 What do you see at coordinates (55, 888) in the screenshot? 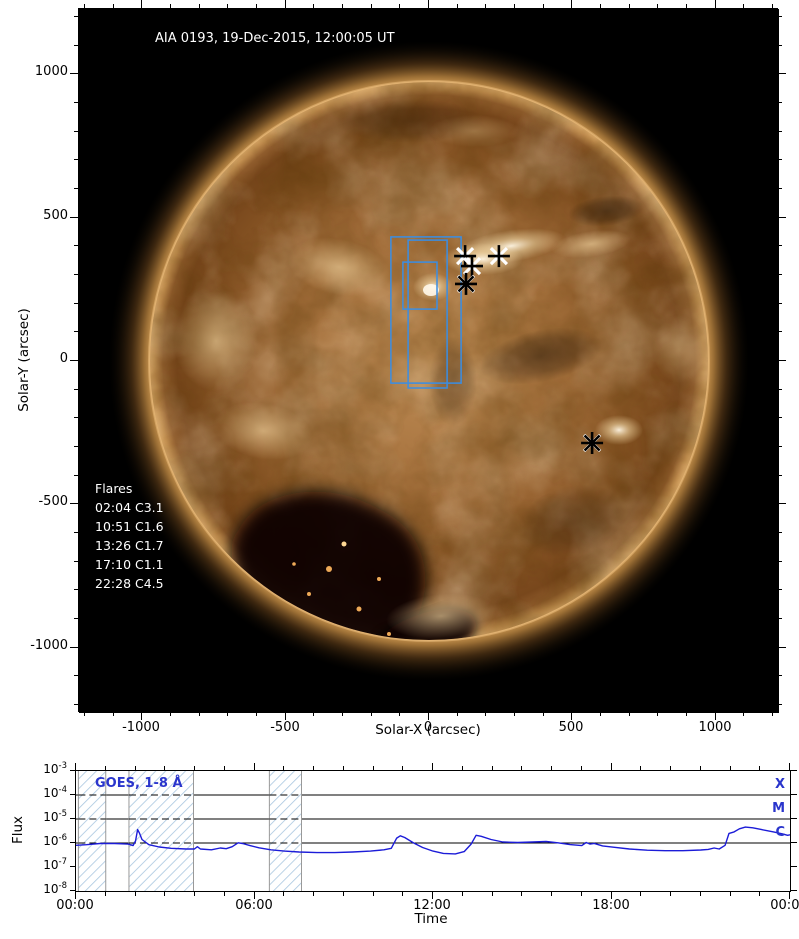
I see `goes-y-tick-label: 10⁻⁸` at bounding box center [55, 888].